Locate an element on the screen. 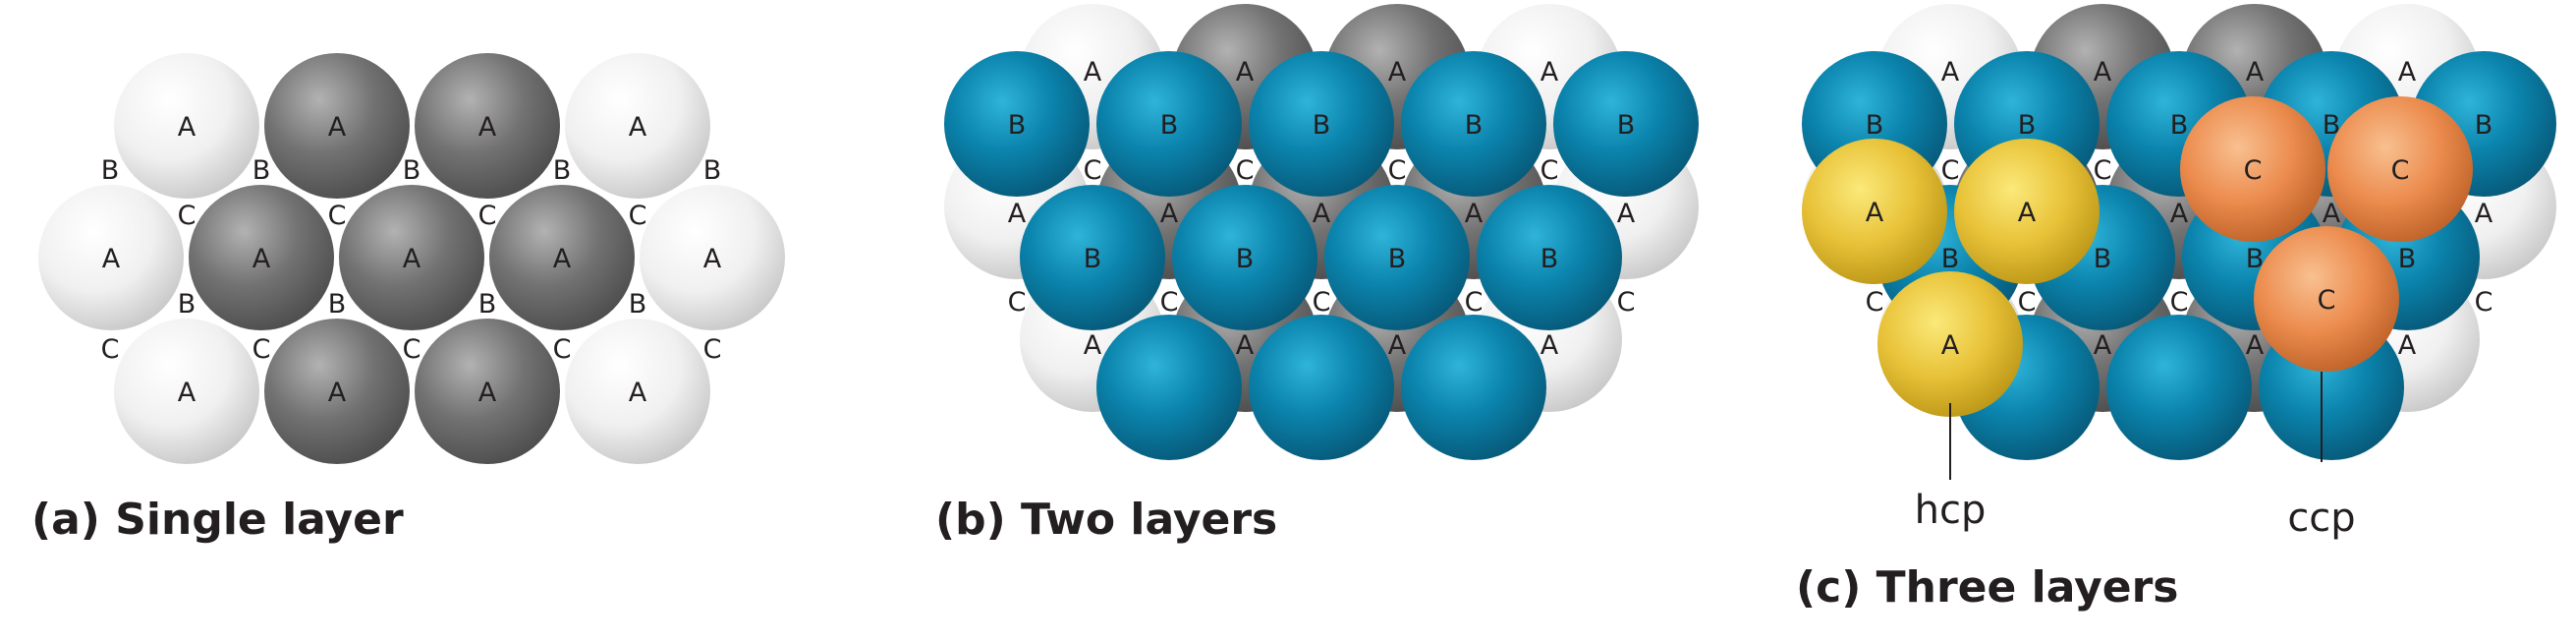 This screenshot has width=2576, height=643. sphere-layer-c-ccp is located at coordinates (2400, 169).